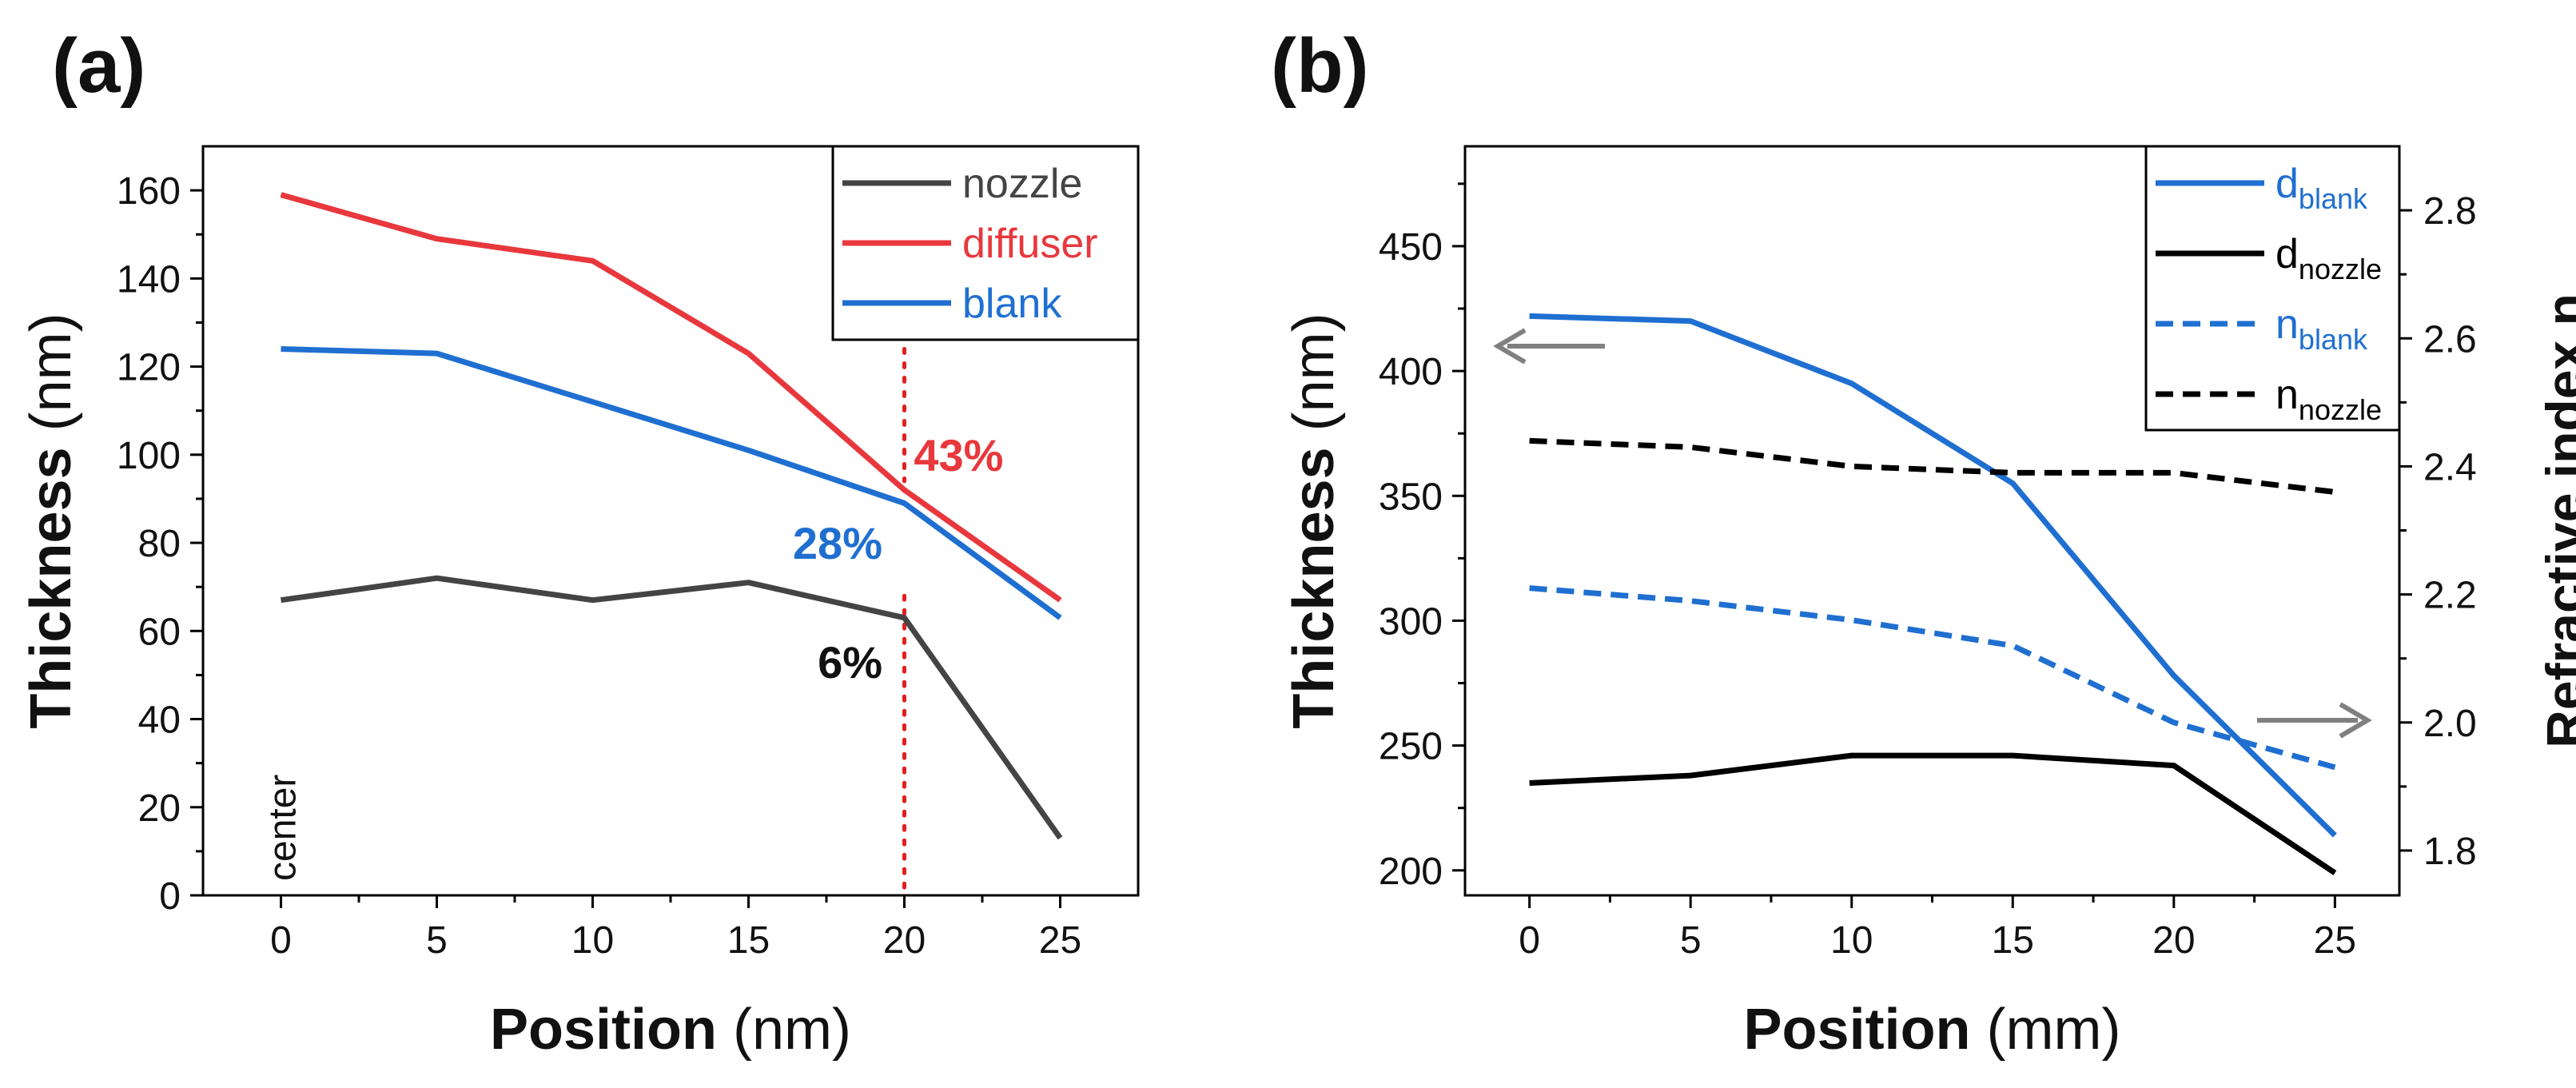 The width and height of the screenshot is (2576, 1088). I want to click on x-axis-label: Position (mm), so click(1933, 1030).